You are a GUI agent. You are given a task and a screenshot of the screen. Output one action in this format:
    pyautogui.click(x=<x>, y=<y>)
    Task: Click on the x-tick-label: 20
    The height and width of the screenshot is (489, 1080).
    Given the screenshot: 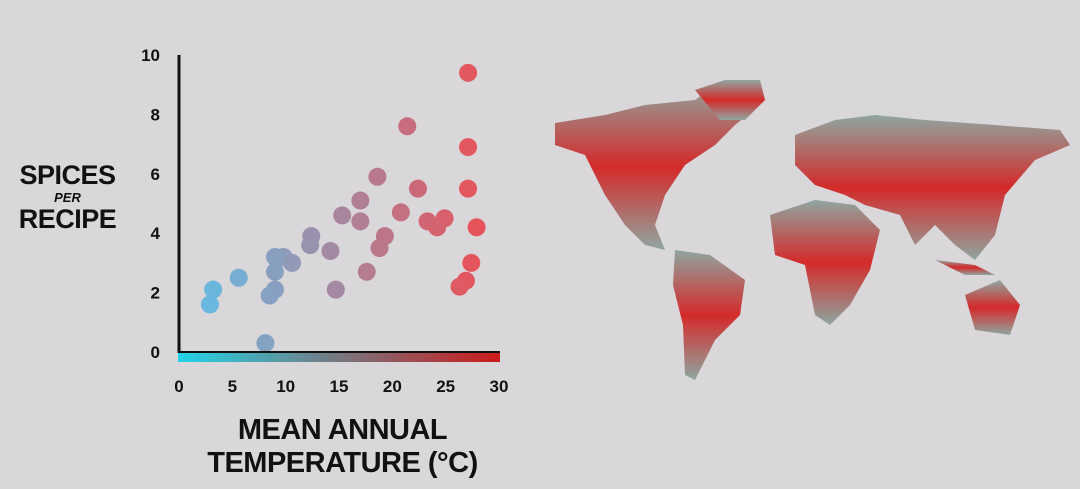 What is the action you would take?
    pyautogui.click(x=392, y=386)
    